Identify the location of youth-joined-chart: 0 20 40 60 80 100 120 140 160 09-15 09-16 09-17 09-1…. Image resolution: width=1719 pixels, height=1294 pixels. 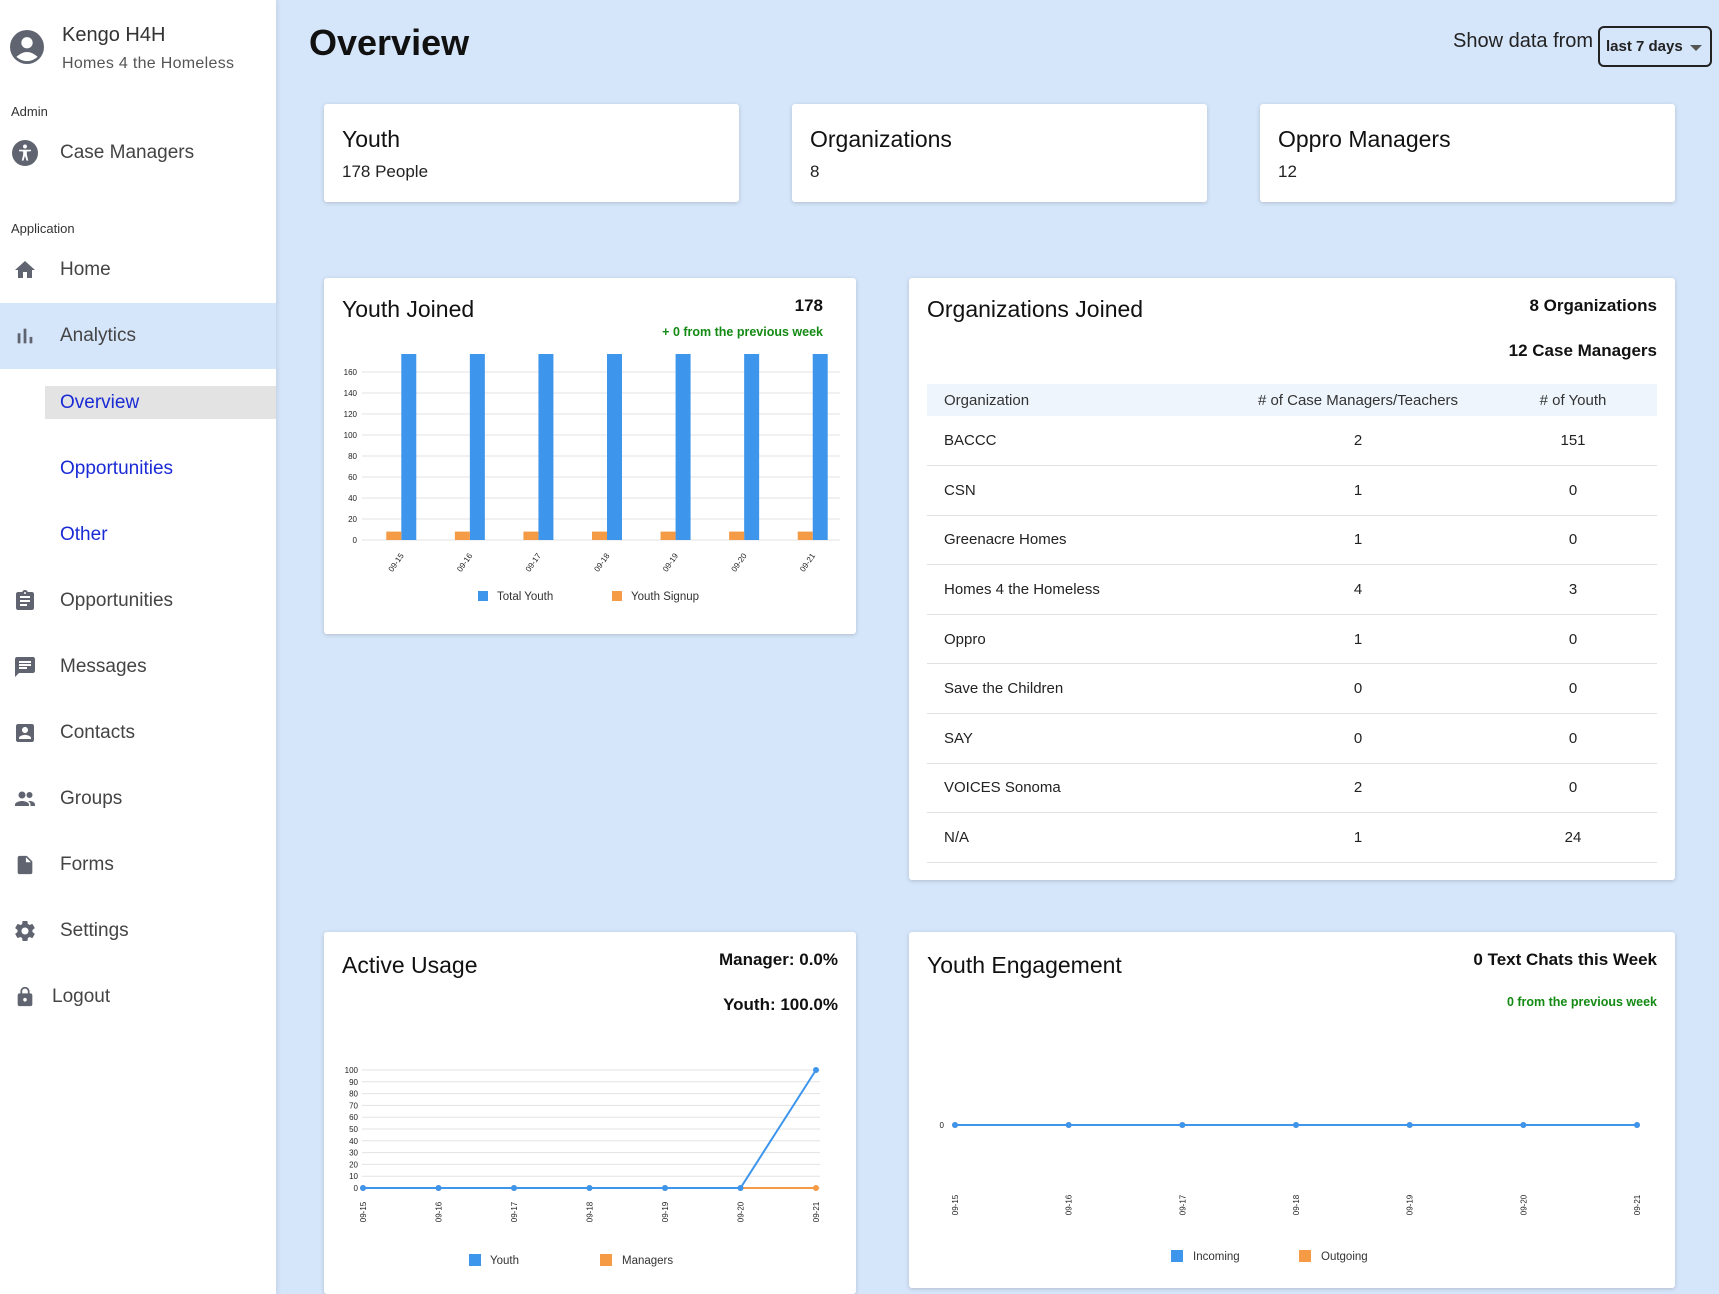
(592, 478).